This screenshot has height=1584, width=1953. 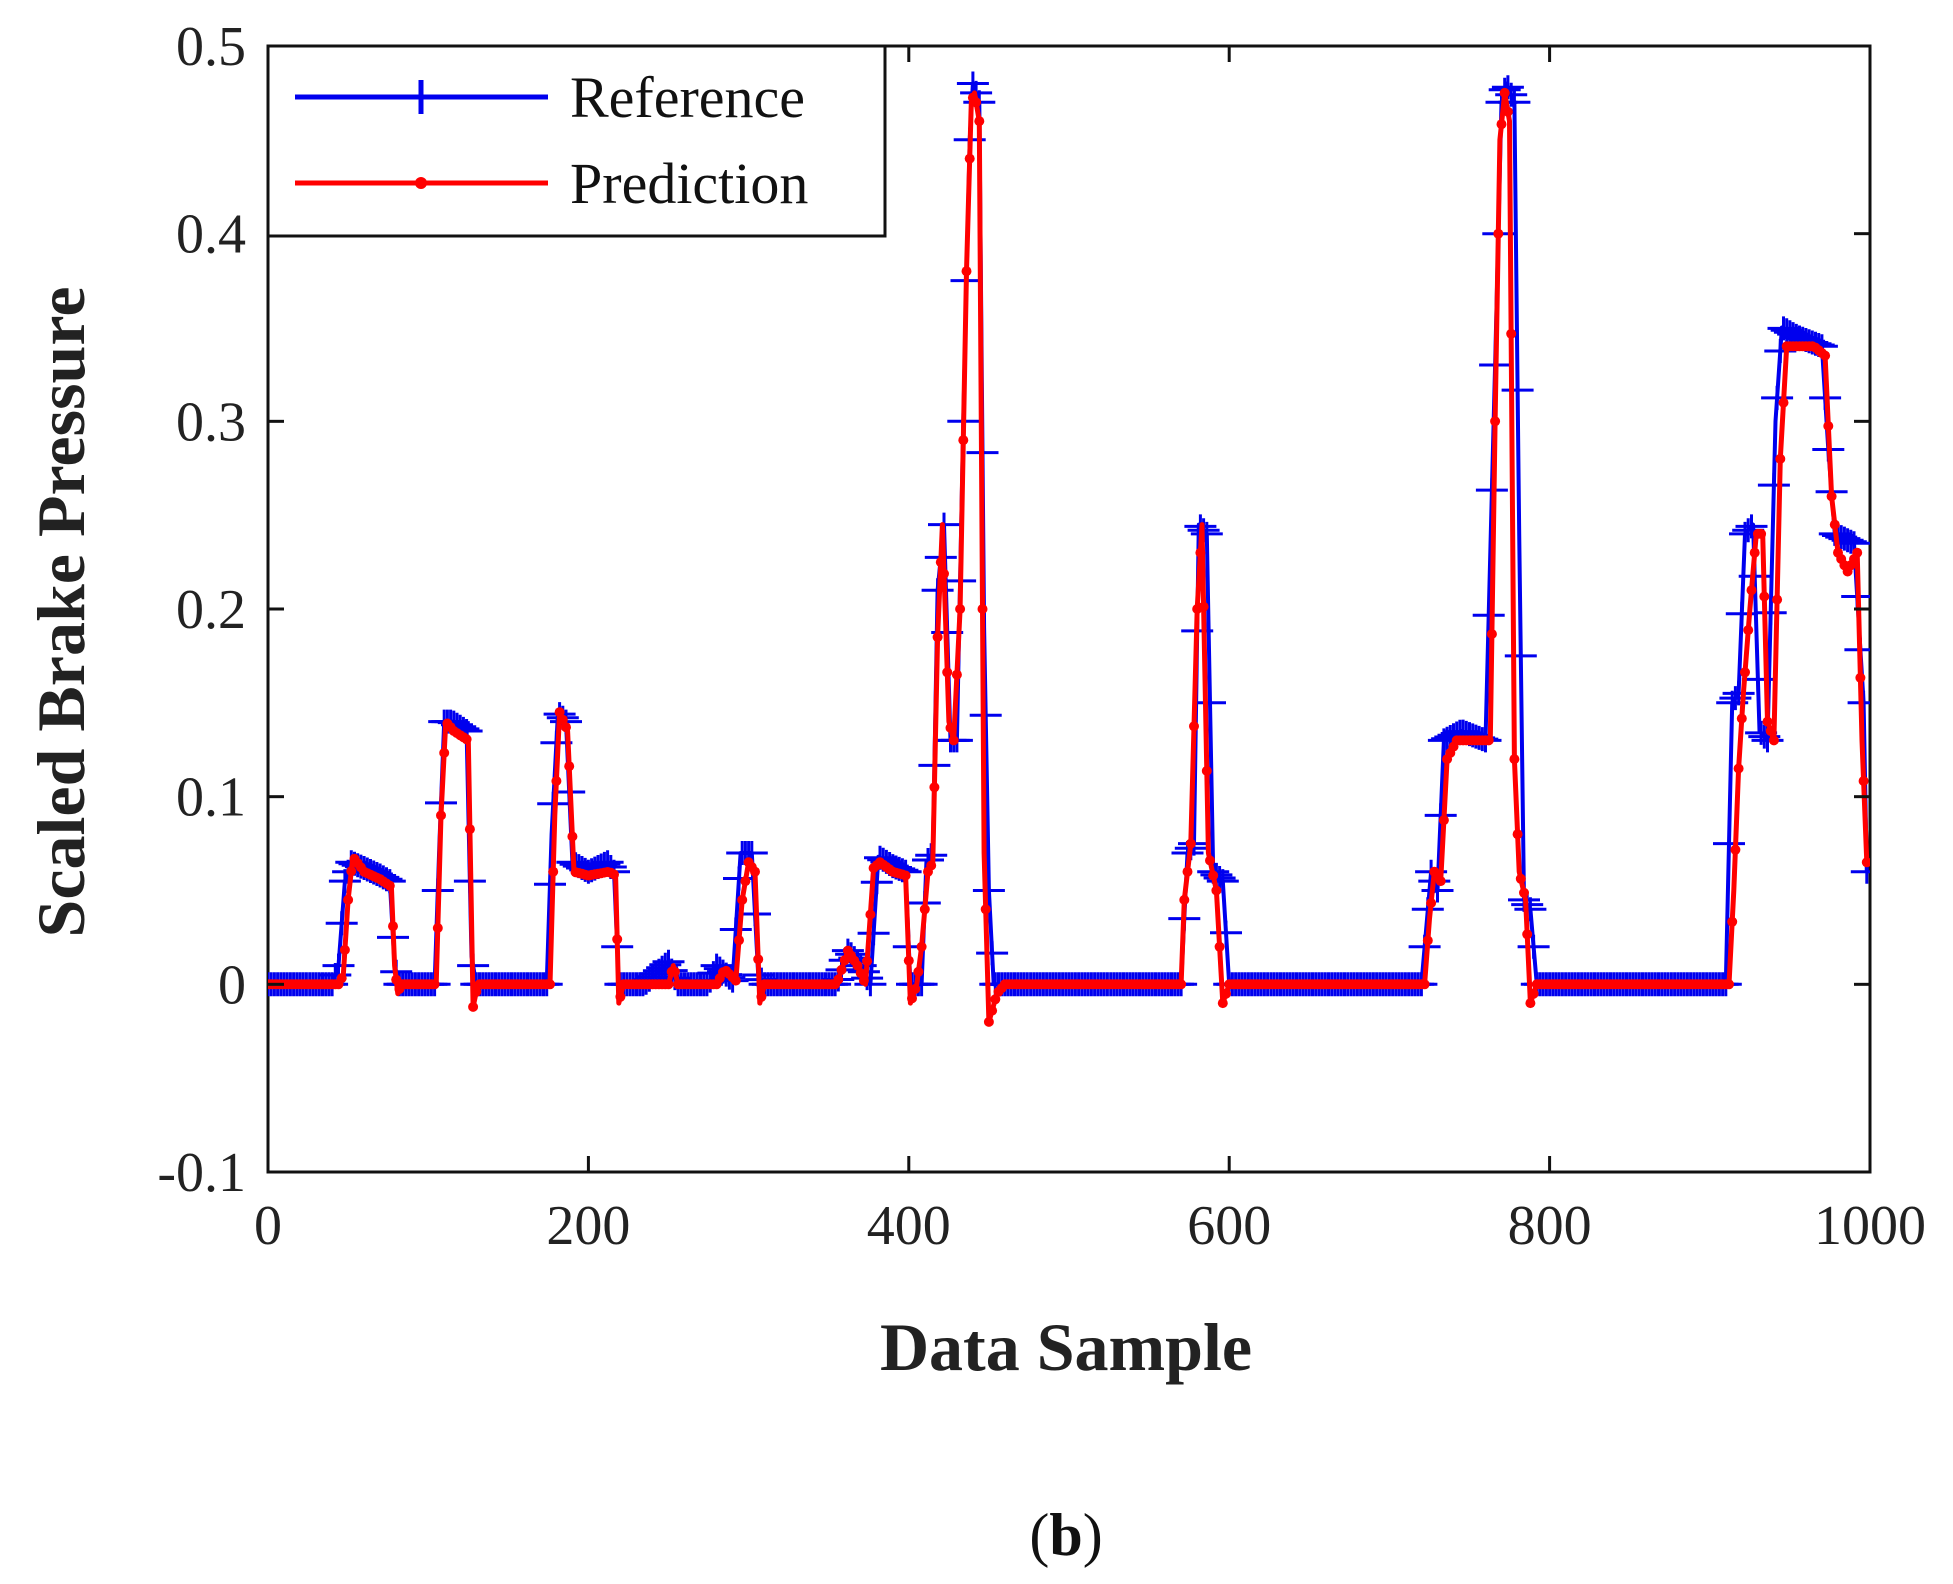 I want to click on x-axis-title: Data Sample, so click(x=1066, y=1347).